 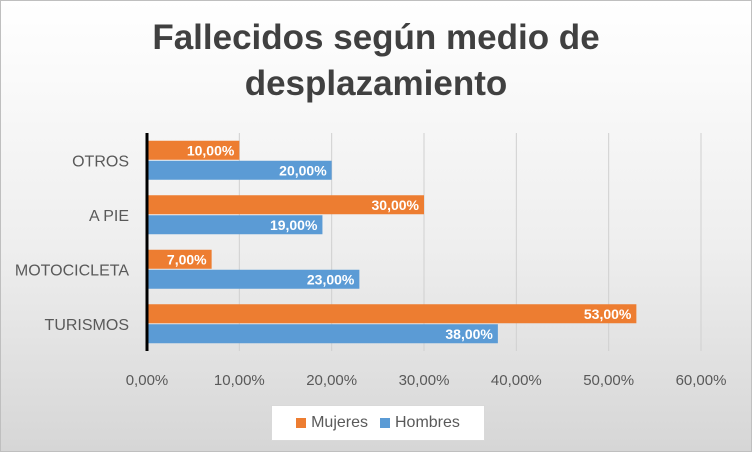 I want to click on chart-title-line-1: Fallecidos según medio de, so click(x=376, y=37).